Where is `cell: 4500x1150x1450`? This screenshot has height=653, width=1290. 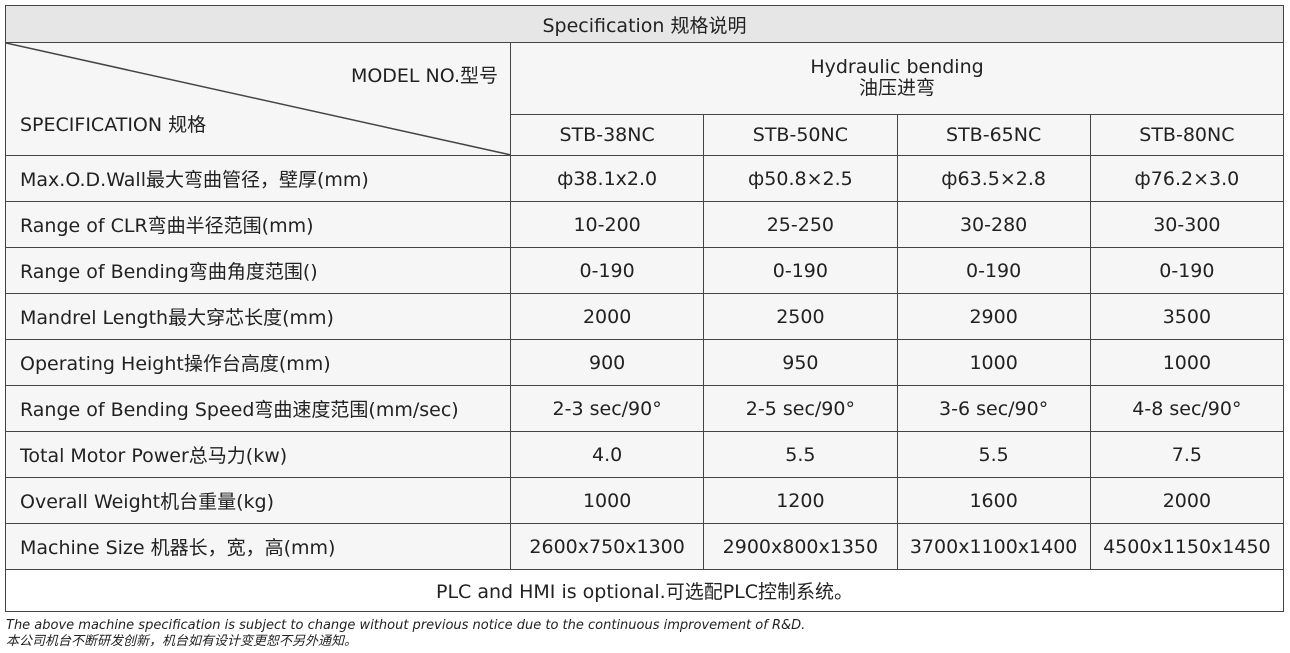 cell: 4500x1150x1450 is located at coordinates (1187, 546).